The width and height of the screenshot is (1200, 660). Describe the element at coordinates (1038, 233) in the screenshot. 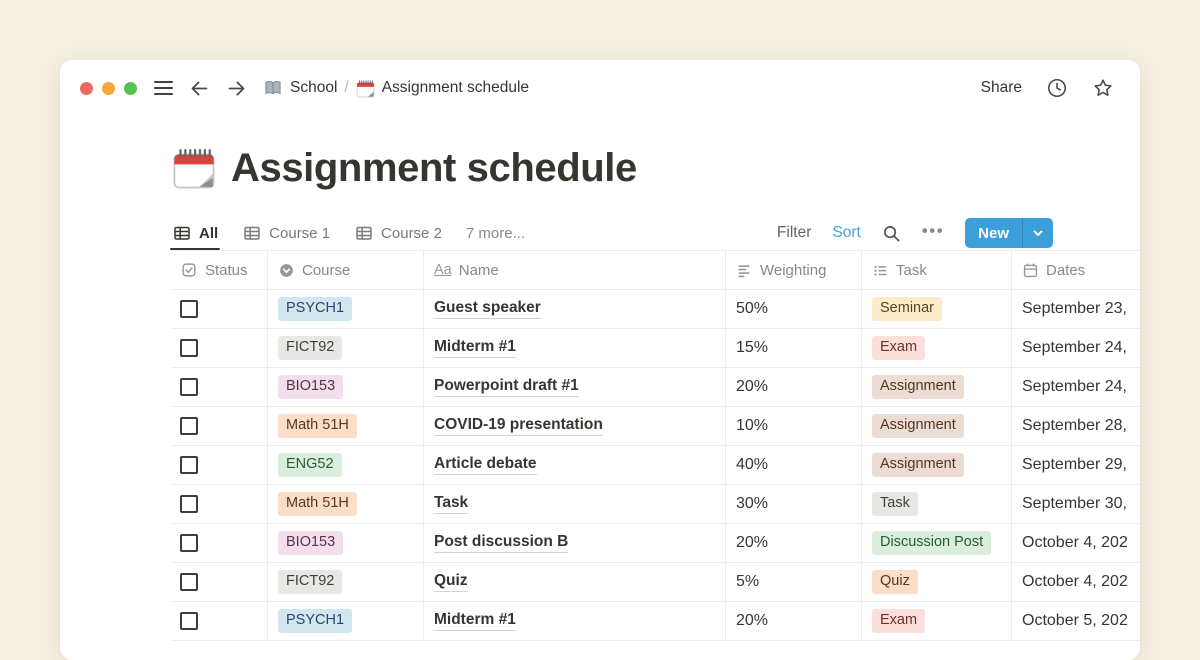

I see `chevron-down-icon` at that location.